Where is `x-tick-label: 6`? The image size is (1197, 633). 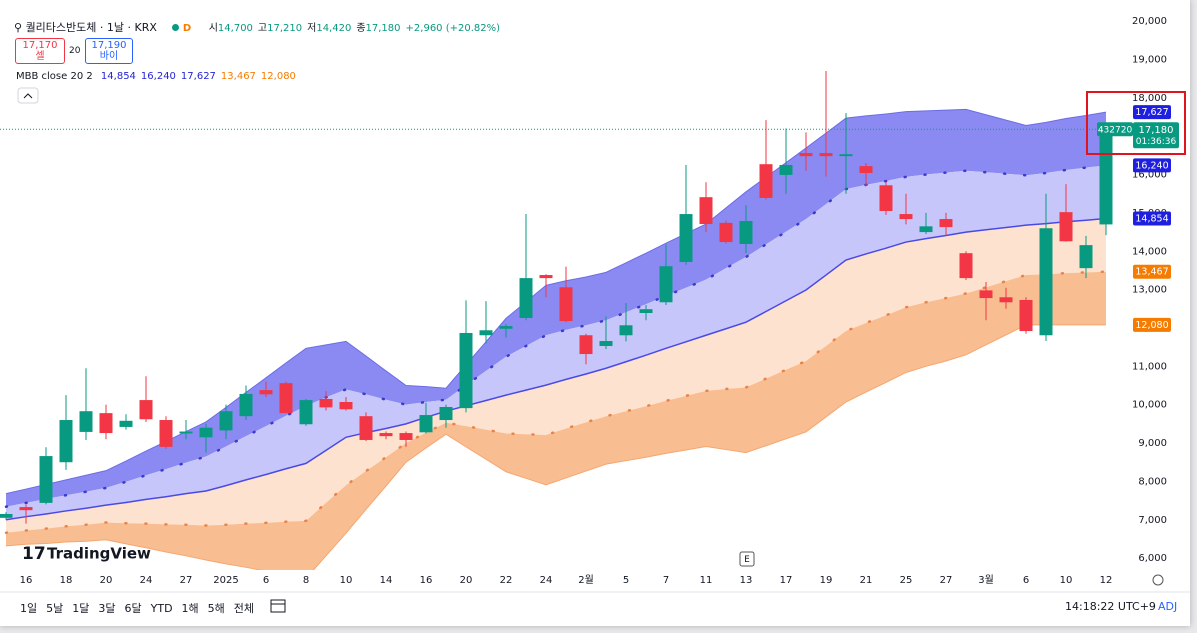 x-tick-label: 6 is located at coordinates (1026, 580).